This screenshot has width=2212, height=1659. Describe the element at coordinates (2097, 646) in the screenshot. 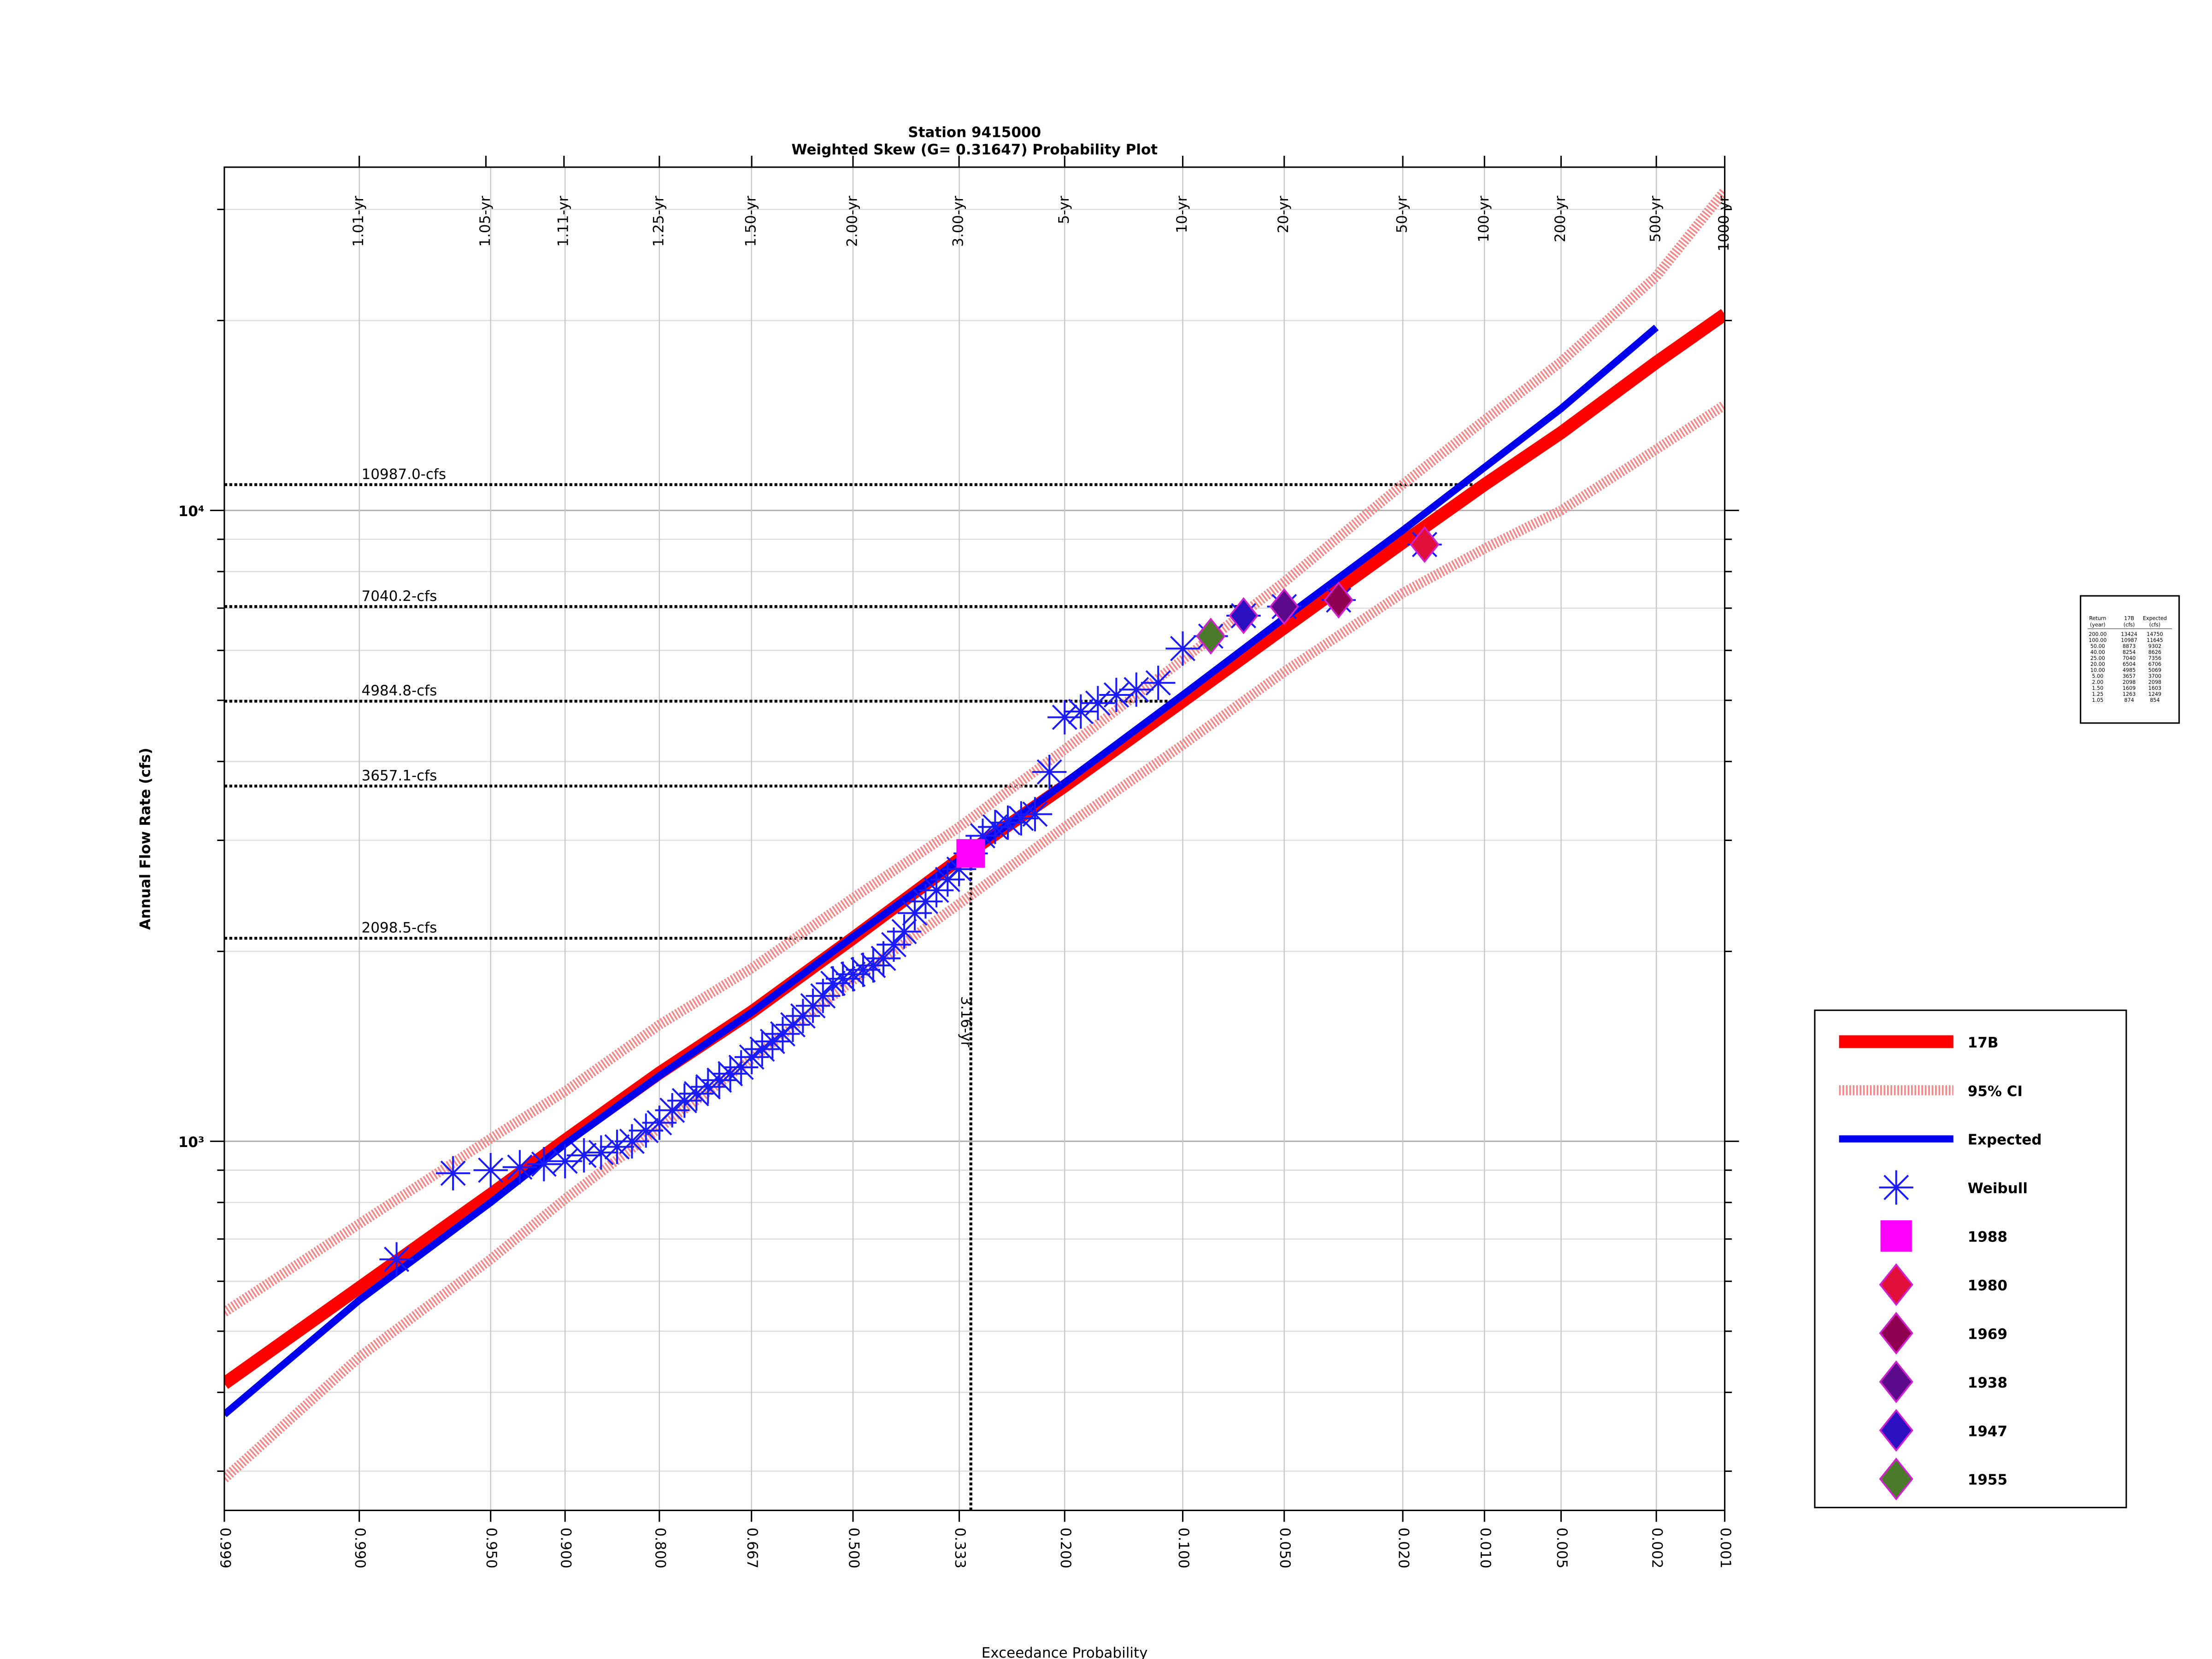

I see `table-cell: 50.00` at that location.